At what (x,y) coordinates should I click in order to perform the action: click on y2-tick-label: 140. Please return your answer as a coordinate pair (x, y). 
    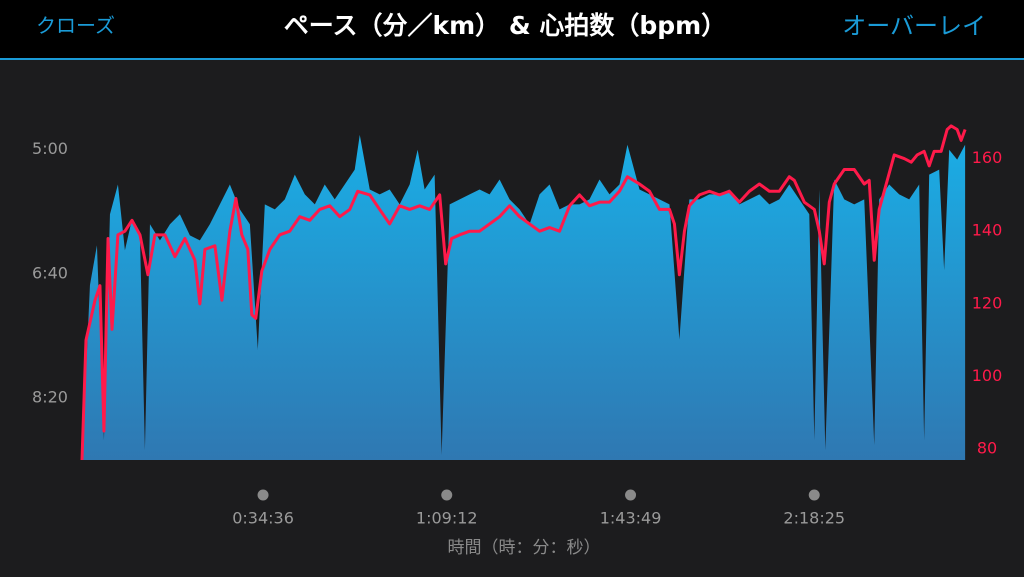
    Looking at the image, I should click on (987, 230).